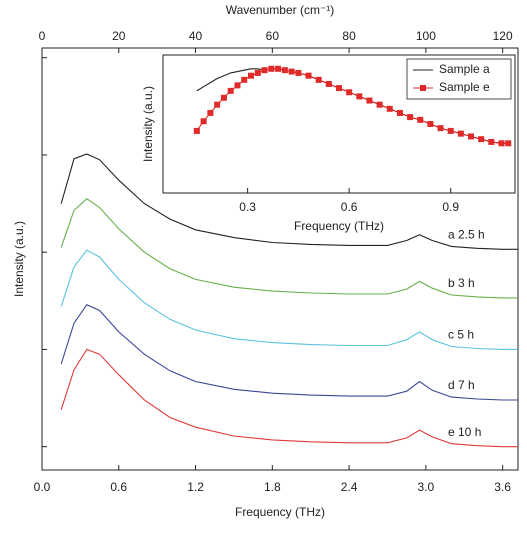 The image size is (527, 538). What do you see at coordinates (349, 36) in the screenshot?
I see `x2-tick-label: 80` at bounding box center [349, 36].